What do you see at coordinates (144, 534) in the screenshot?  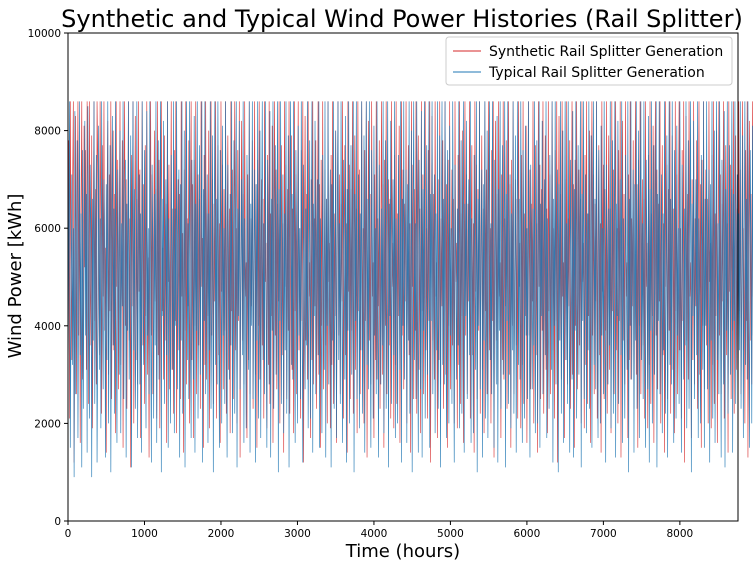 I see `x-tick-label: 1000` at bounding box center [144, 534].